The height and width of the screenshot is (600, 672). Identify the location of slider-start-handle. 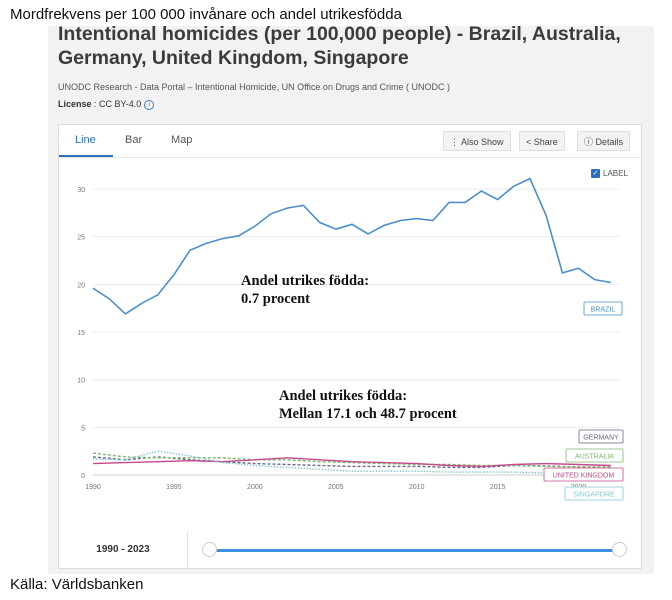
(209, 549).